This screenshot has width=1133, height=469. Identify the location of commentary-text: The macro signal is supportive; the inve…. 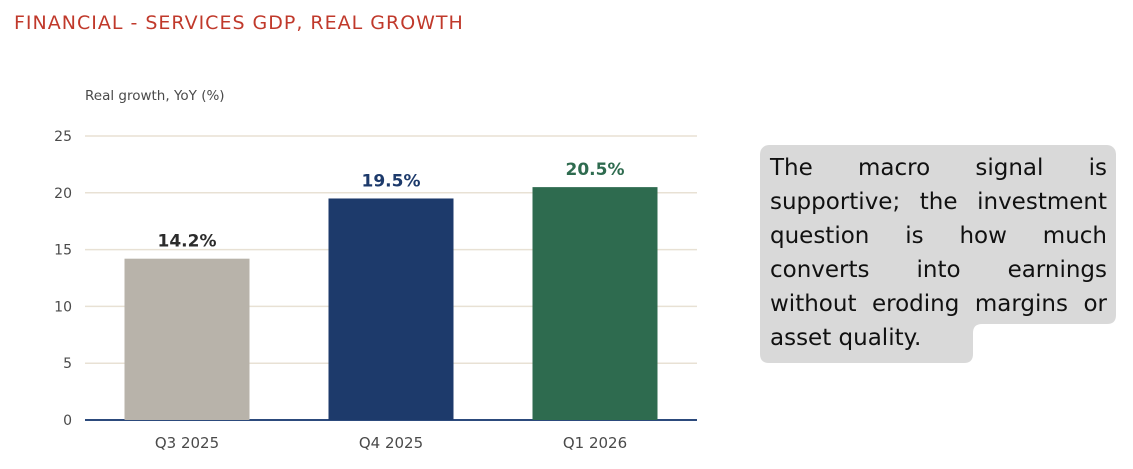
(938, 253).